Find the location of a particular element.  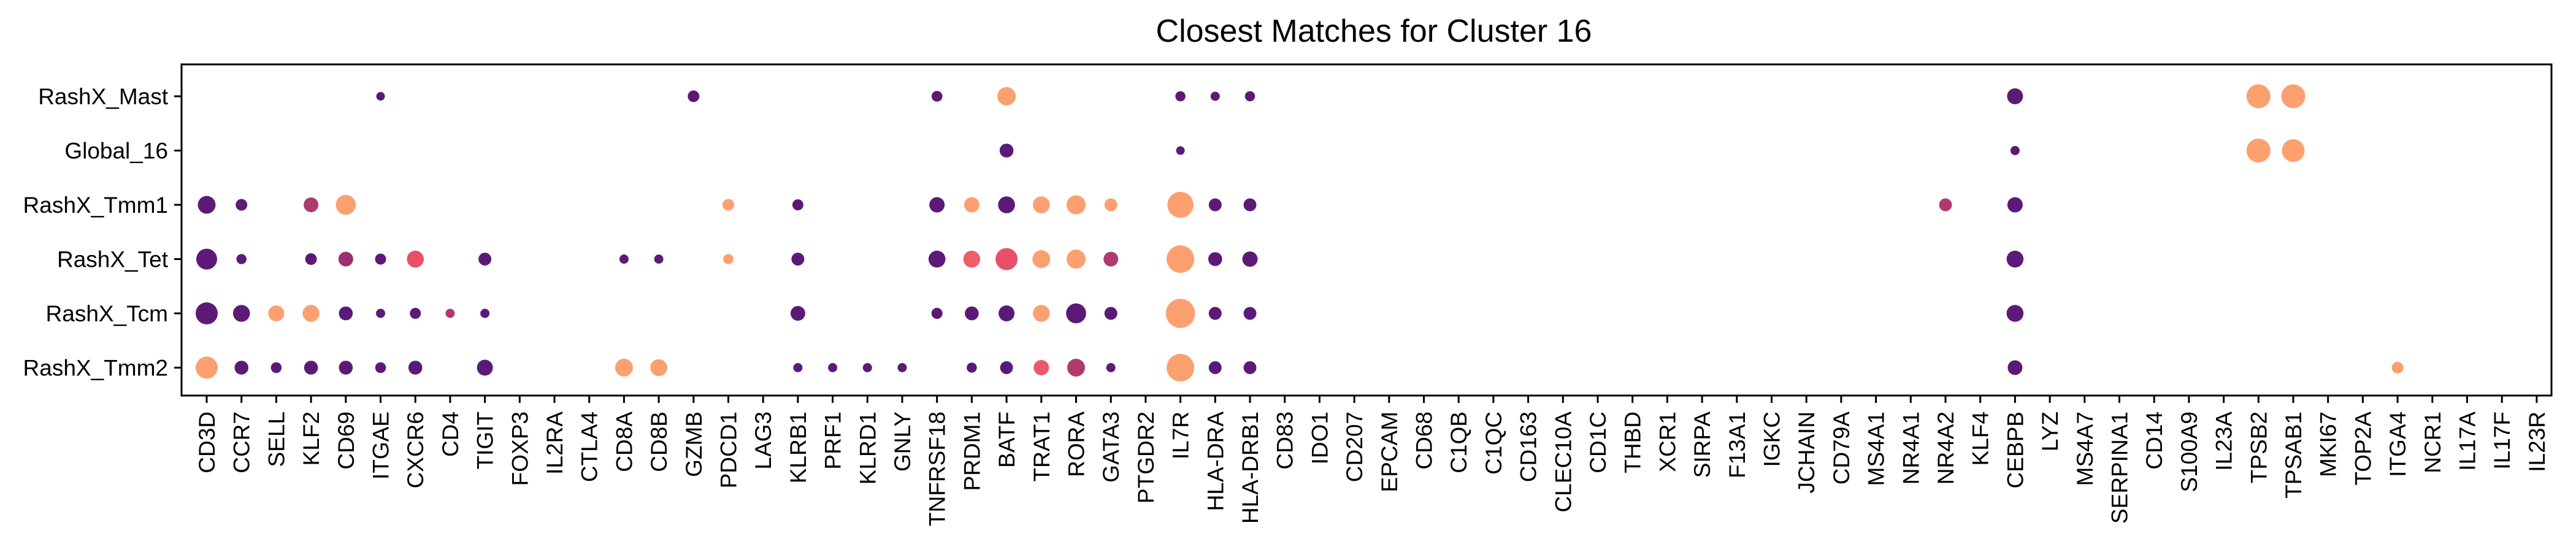

dot-rashx-tcm-hla-dra is located at coordinates (1215, 313).